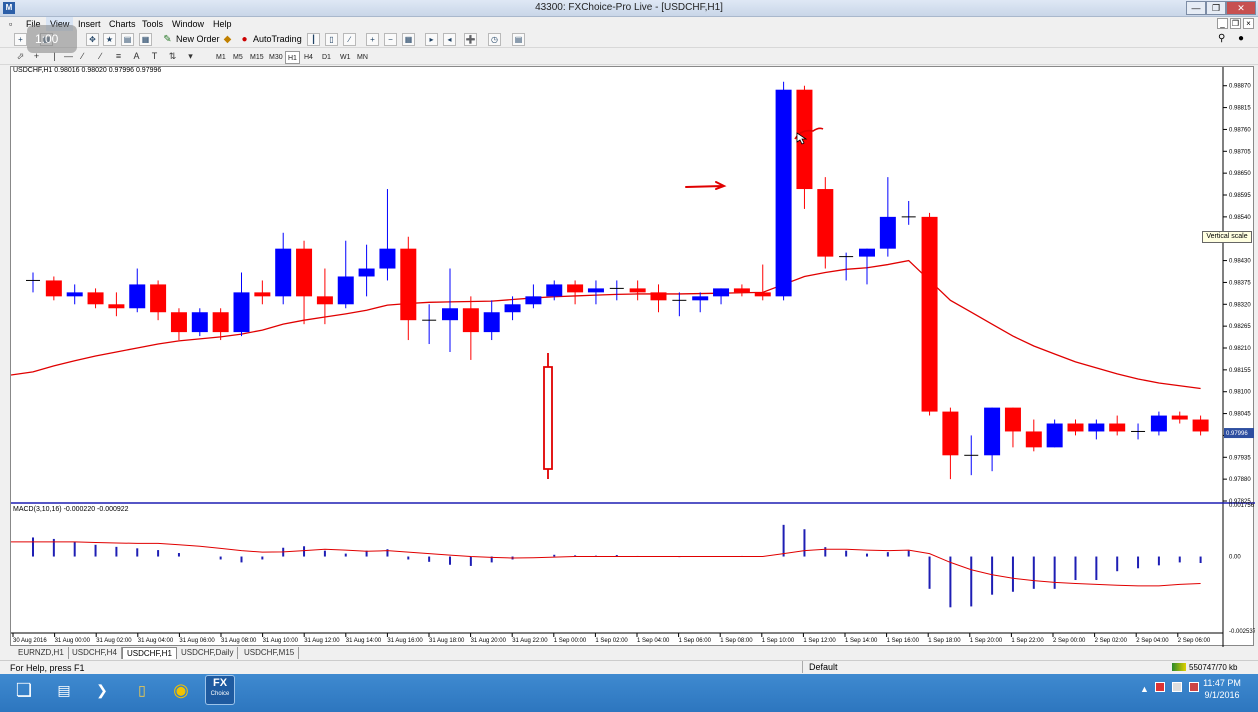  I want to click on search-icon: ⚲, so click(1222, 38).